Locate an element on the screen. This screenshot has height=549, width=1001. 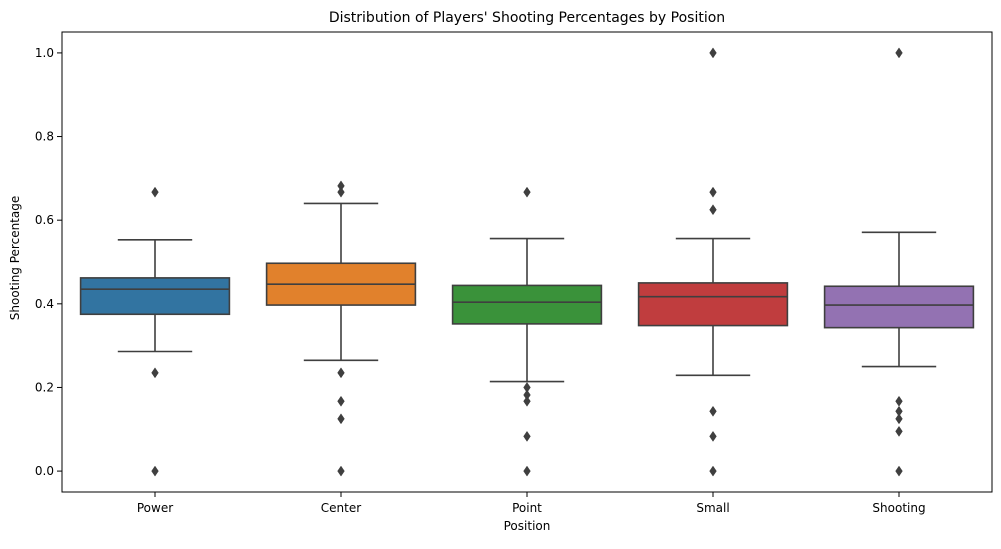
y-tick-label: 0.6 is located at coordinates (44, 220).